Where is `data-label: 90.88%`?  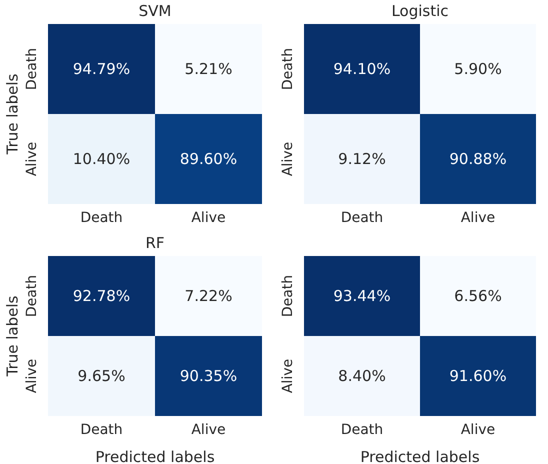
data-label: 90.88% is located at coordinates (478, 159).